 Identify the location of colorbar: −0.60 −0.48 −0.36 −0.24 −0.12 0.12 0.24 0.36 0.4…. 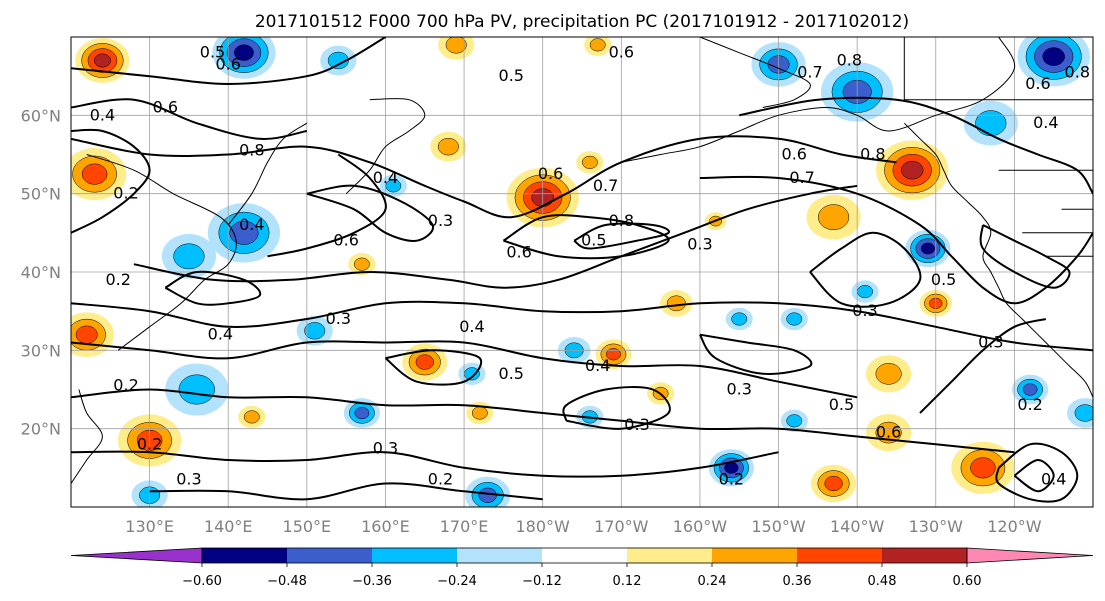
(582, 568).